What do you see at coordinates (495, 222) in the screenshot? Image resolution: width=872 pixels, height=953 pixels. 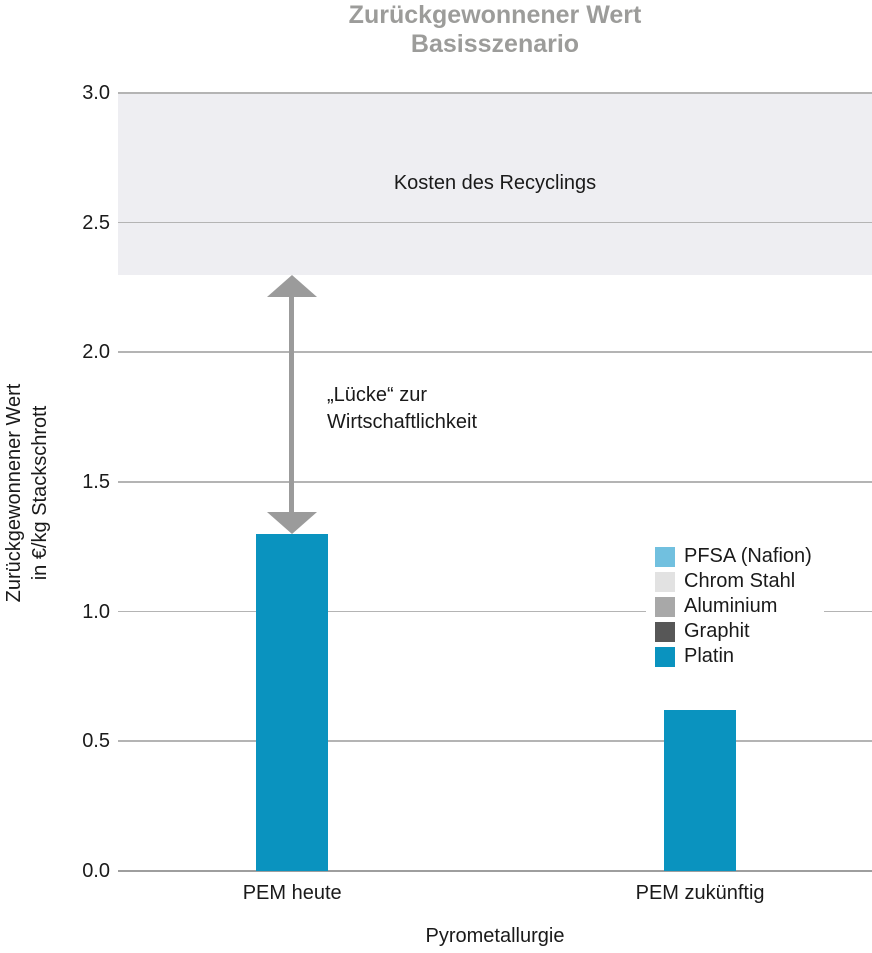 I see `gridline-2.5` at bounding box center [495, 222].